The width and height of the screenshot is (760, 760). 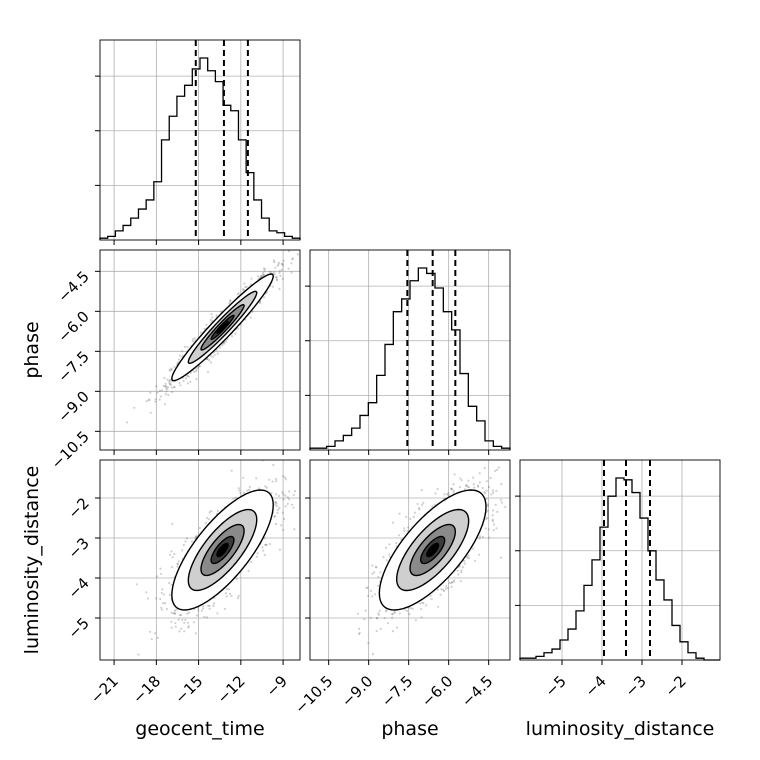 What do you see at coordinates (555, 686) in the screenshot?
I see `x-tick-label: −5` at bounding box center [555, 686].